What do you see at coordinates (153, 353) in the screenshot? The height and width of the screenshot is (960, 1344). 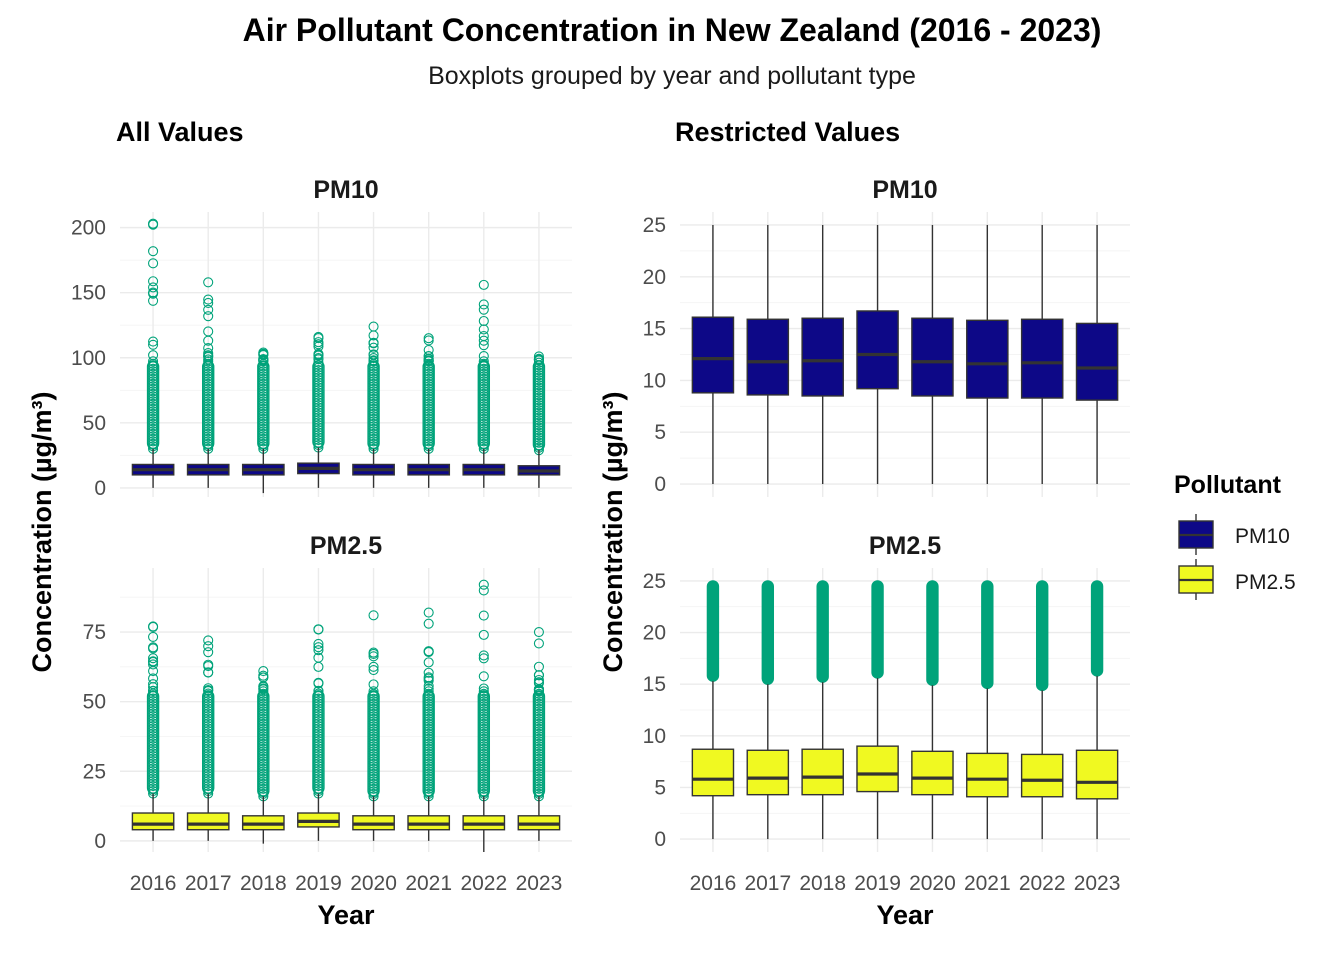 I see `box-2016` at bounding box center [153, 353].